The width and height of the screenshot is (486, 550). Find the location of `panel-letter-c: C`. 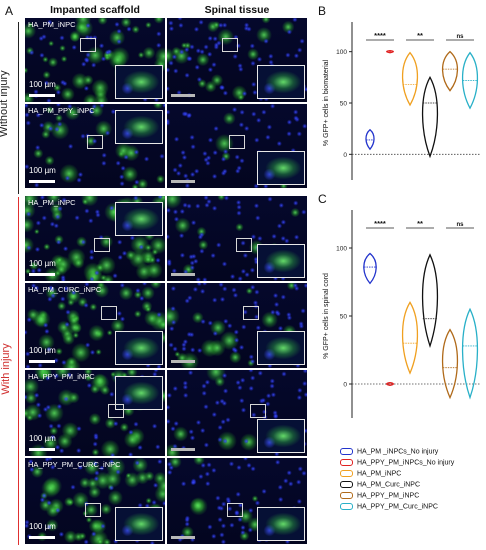

panel-letter-c: C is located at coordinates (322, 199).